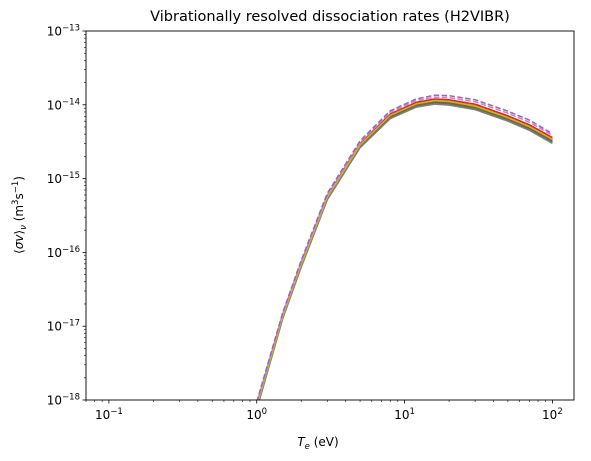  I want to click on x-axis-title-var: T, so click(301, 442).